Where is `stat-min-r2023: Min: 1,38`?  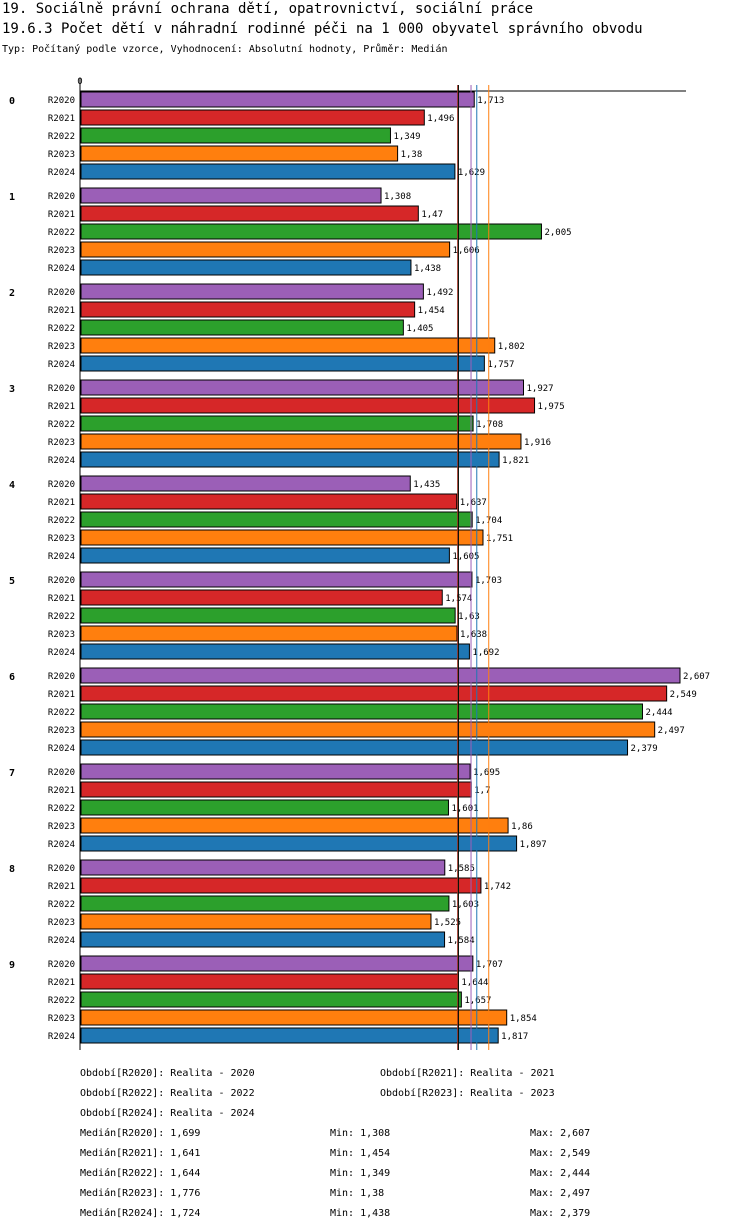
stat-min-r2023: Min: 1,38 is located at coordinates (357, 1193).